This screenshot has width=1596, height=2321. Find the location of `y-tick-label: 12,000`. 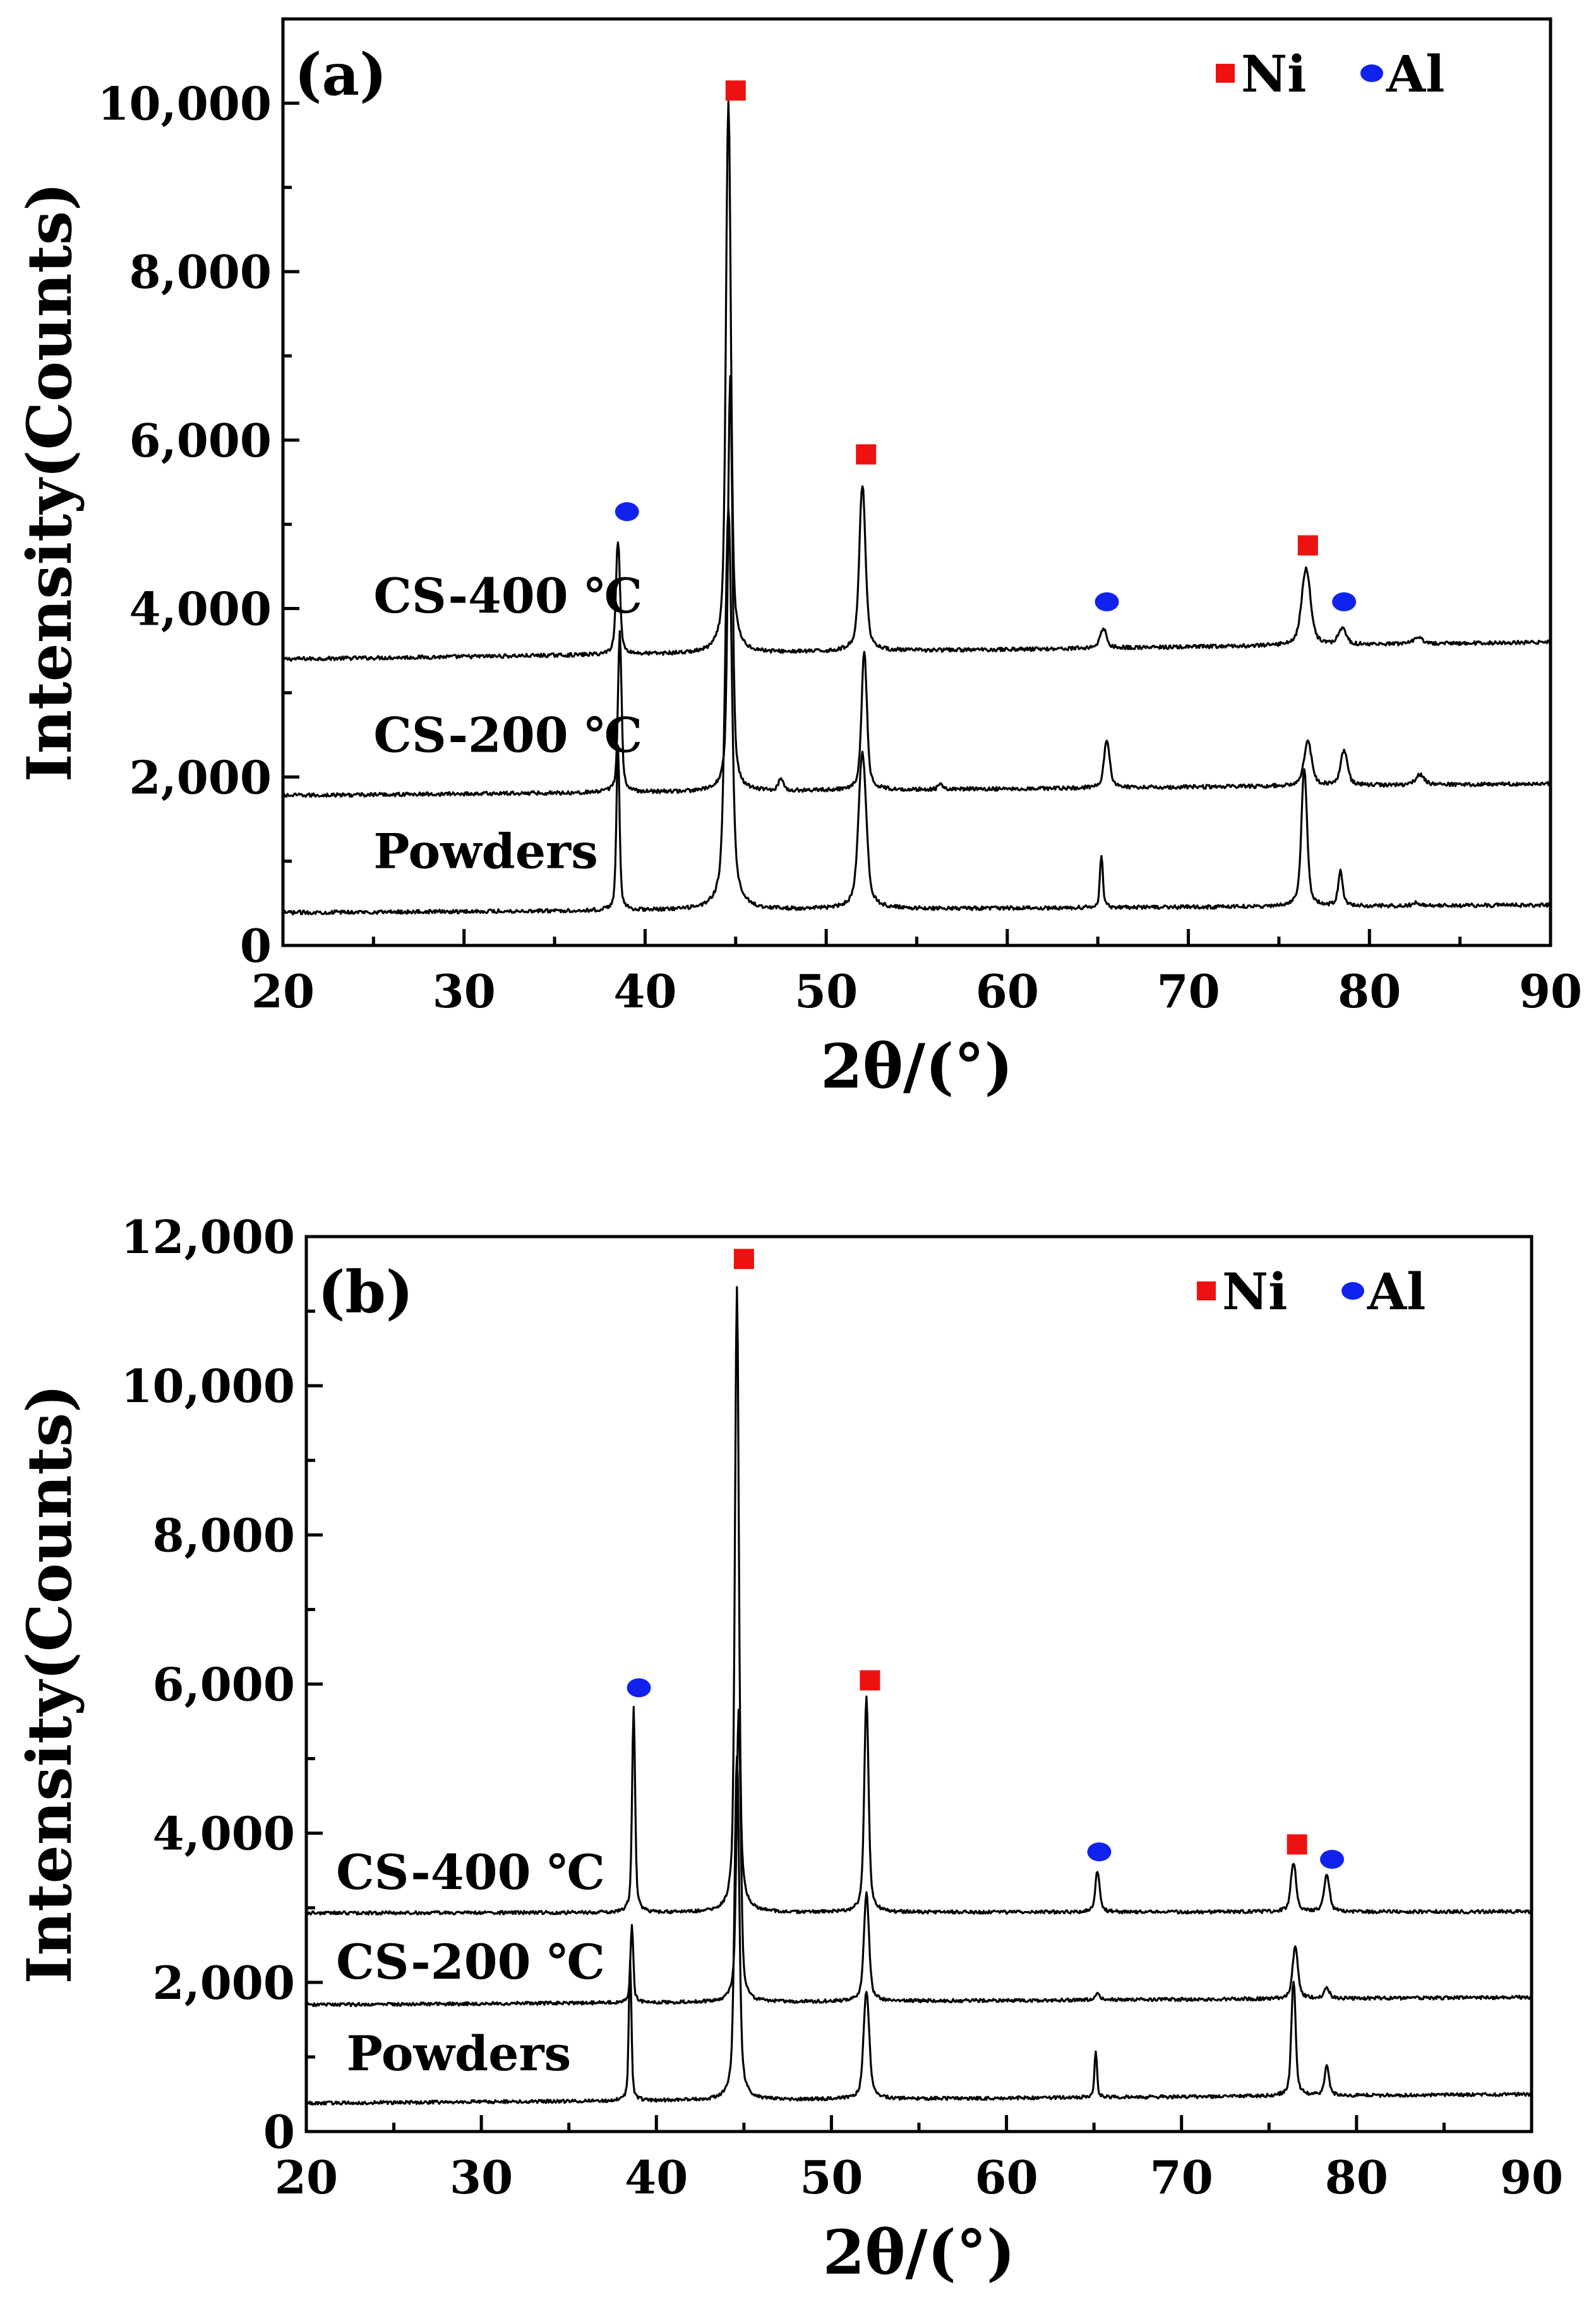

y-tick-label: 12,000 is located at coordinates (208, 1237).